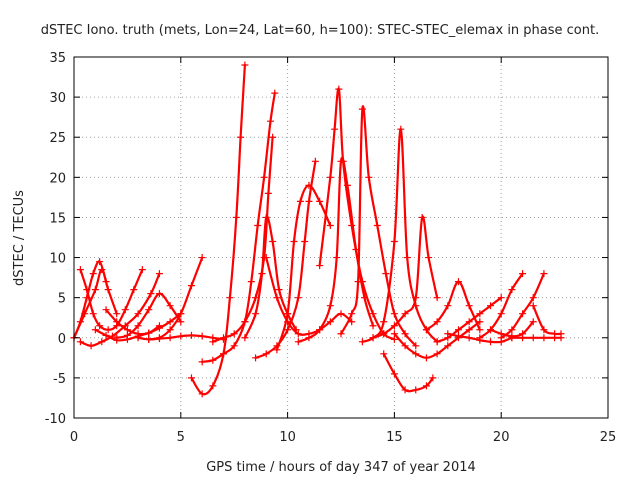  I want to click on x-tick-label: 10, so click(287, 437).